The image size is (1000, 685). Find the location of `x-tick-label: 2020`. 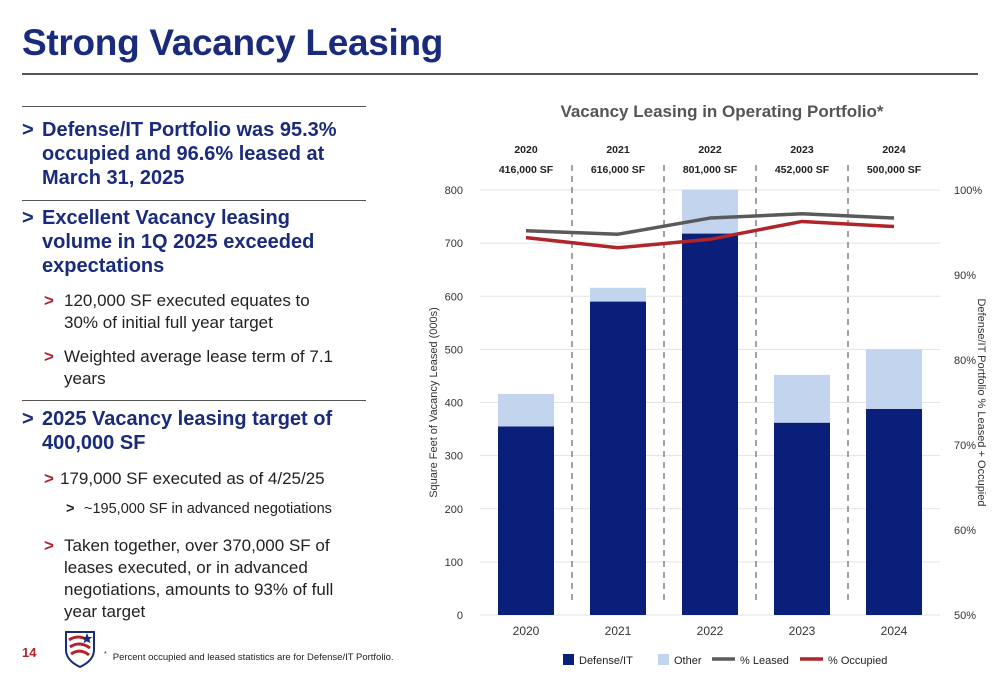

x-tick-label: 2020 is located at coordinates (526, 631).